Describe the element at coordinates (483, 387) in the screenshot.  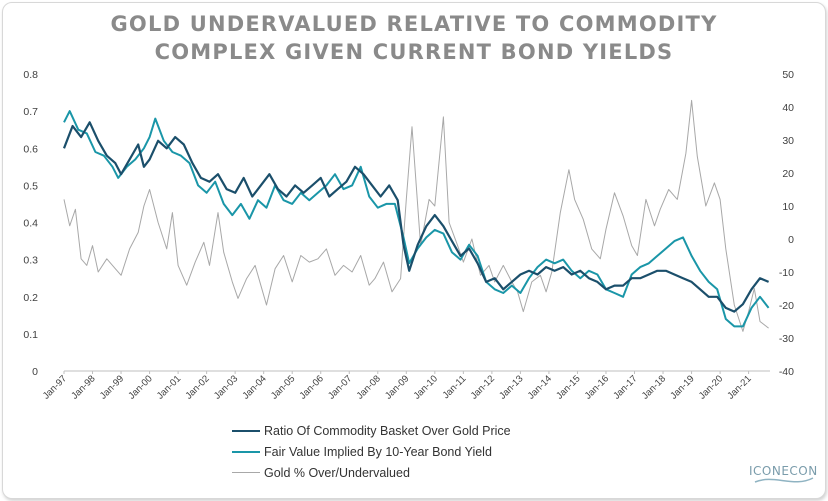
I see `x-tick-label: Jan-12` at that location.